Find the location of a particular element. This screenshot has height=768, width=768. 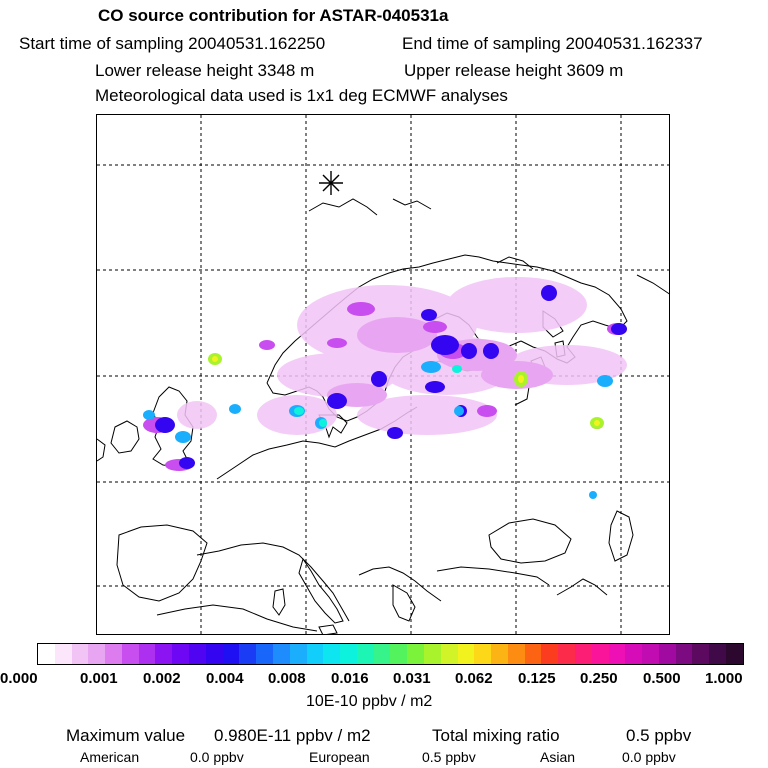

american-label: American is located at coordinates (110, 757).